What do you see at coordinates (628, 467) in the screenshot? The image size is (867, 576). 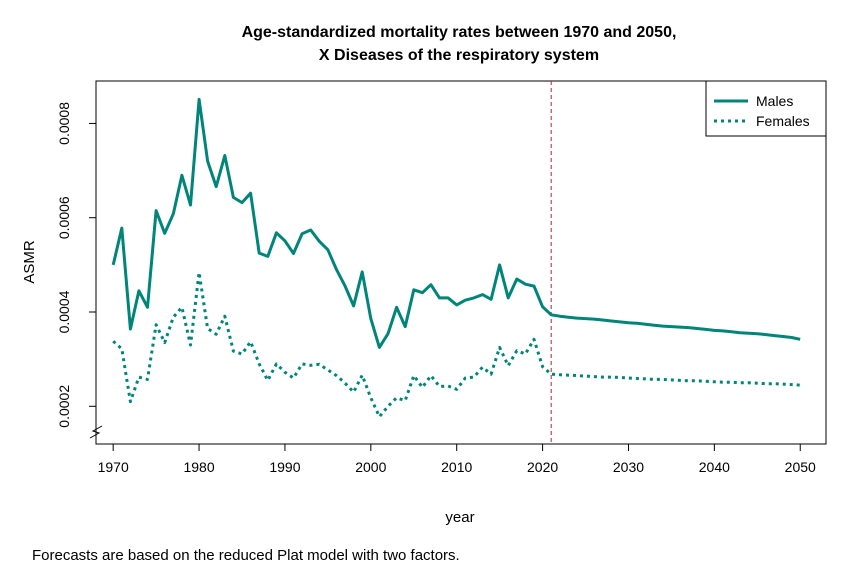 I see `x-tick-label: 2030` at bounding box center [628, 467].